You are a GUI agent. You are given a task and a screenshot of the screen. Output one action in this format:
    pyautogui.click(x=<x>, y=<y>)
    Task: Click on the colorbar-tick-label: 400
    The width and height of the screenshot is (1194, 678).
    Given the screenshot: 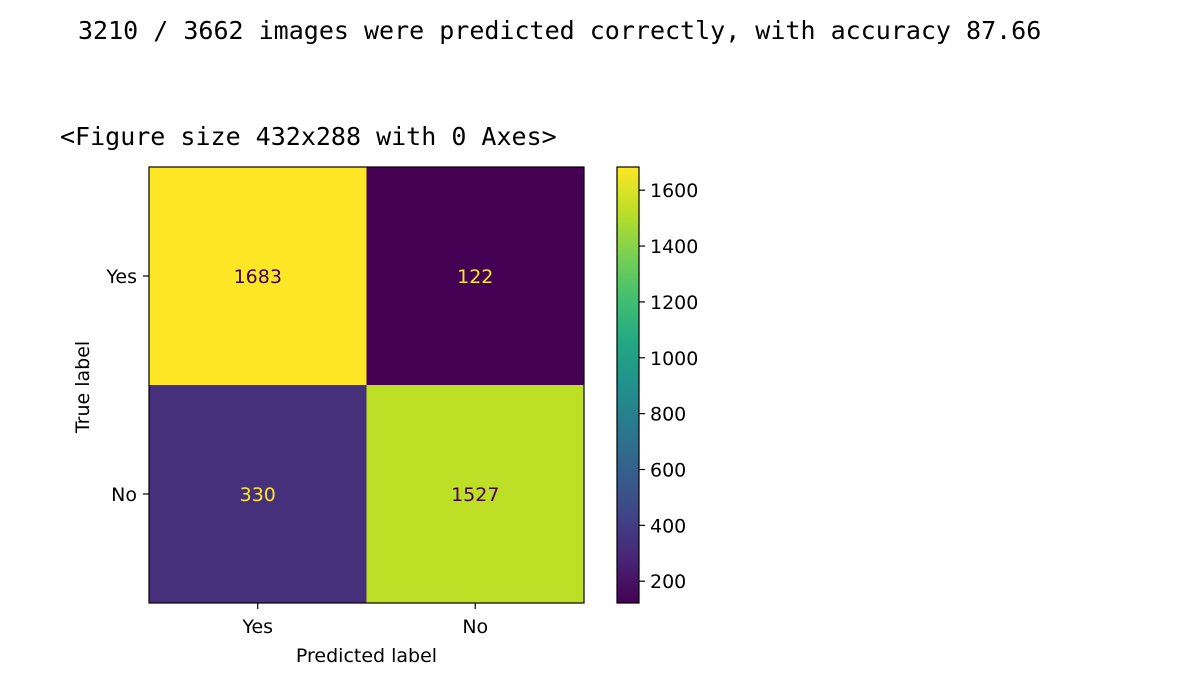 What is the action you would take?
    pyautogui.click(x=668, y=526)
    